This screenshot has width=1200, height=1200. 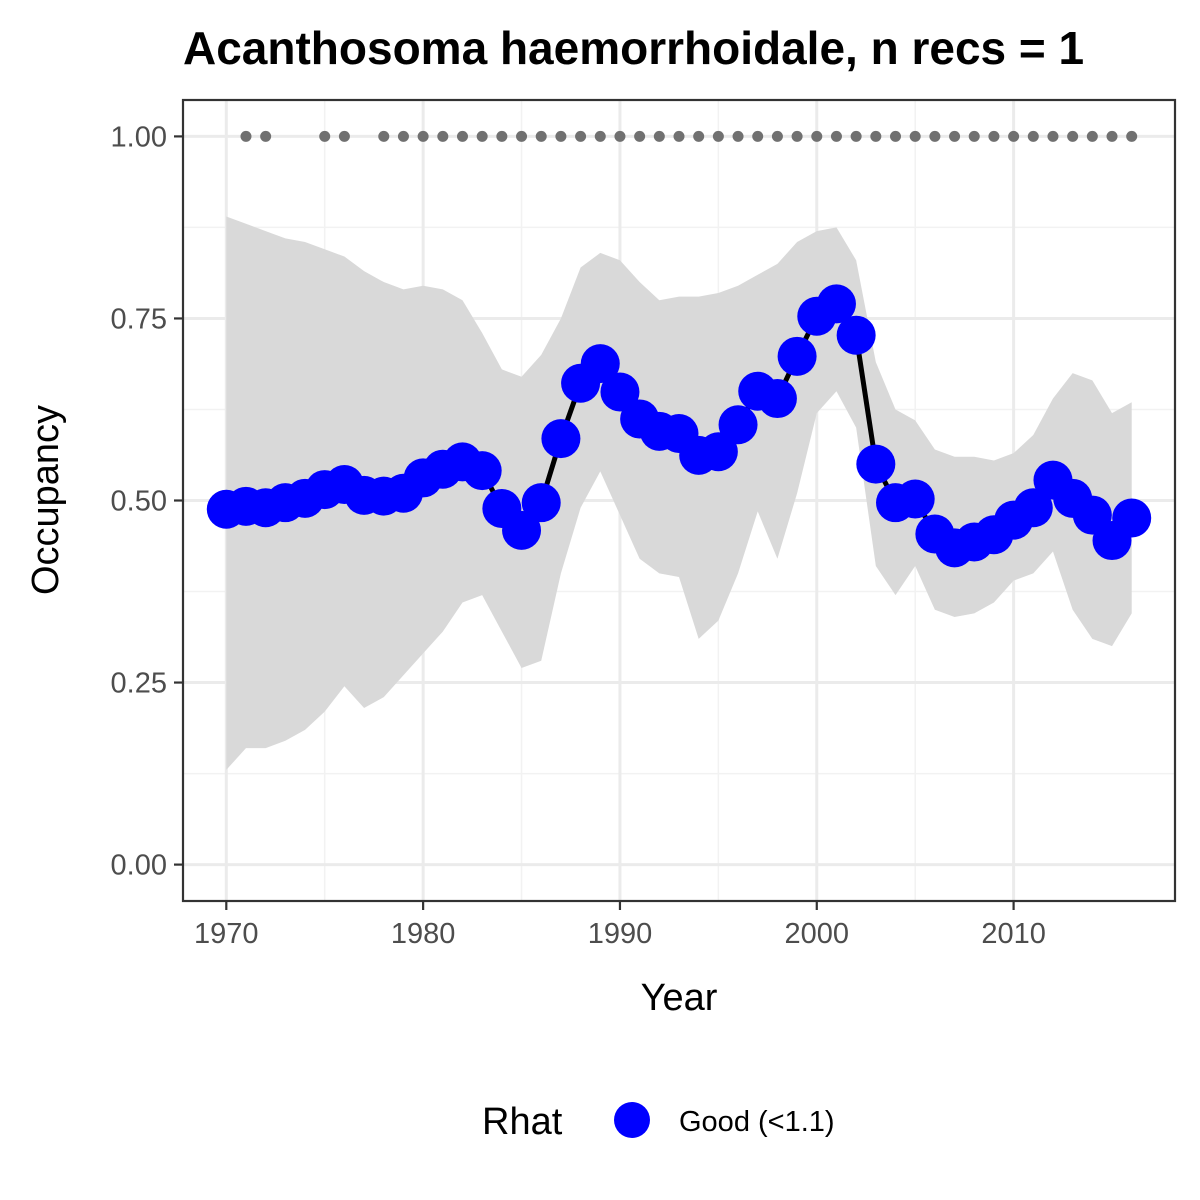 I want to click on y-tick-label: 0.75, so click(x=139, y=319).